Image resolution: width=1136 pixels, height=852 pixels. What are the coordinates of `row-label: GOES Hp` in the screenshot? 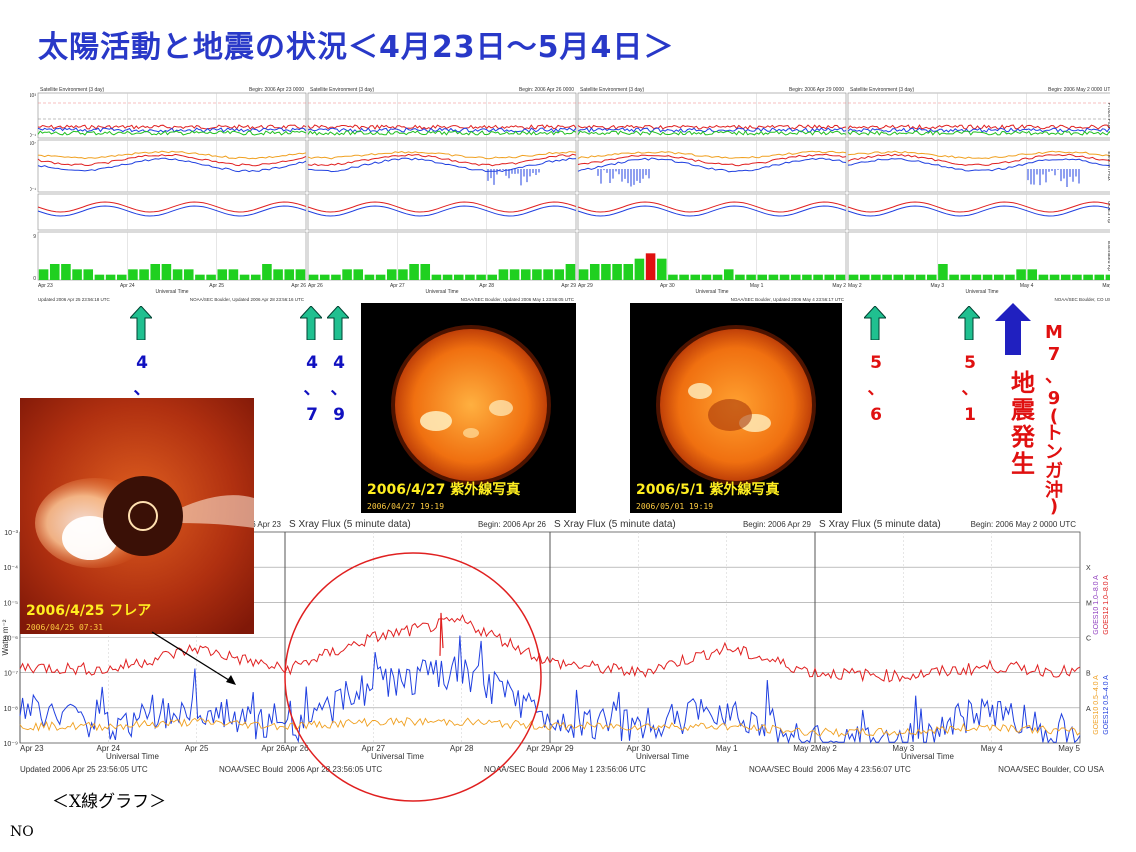 It's located at (1108, 212).